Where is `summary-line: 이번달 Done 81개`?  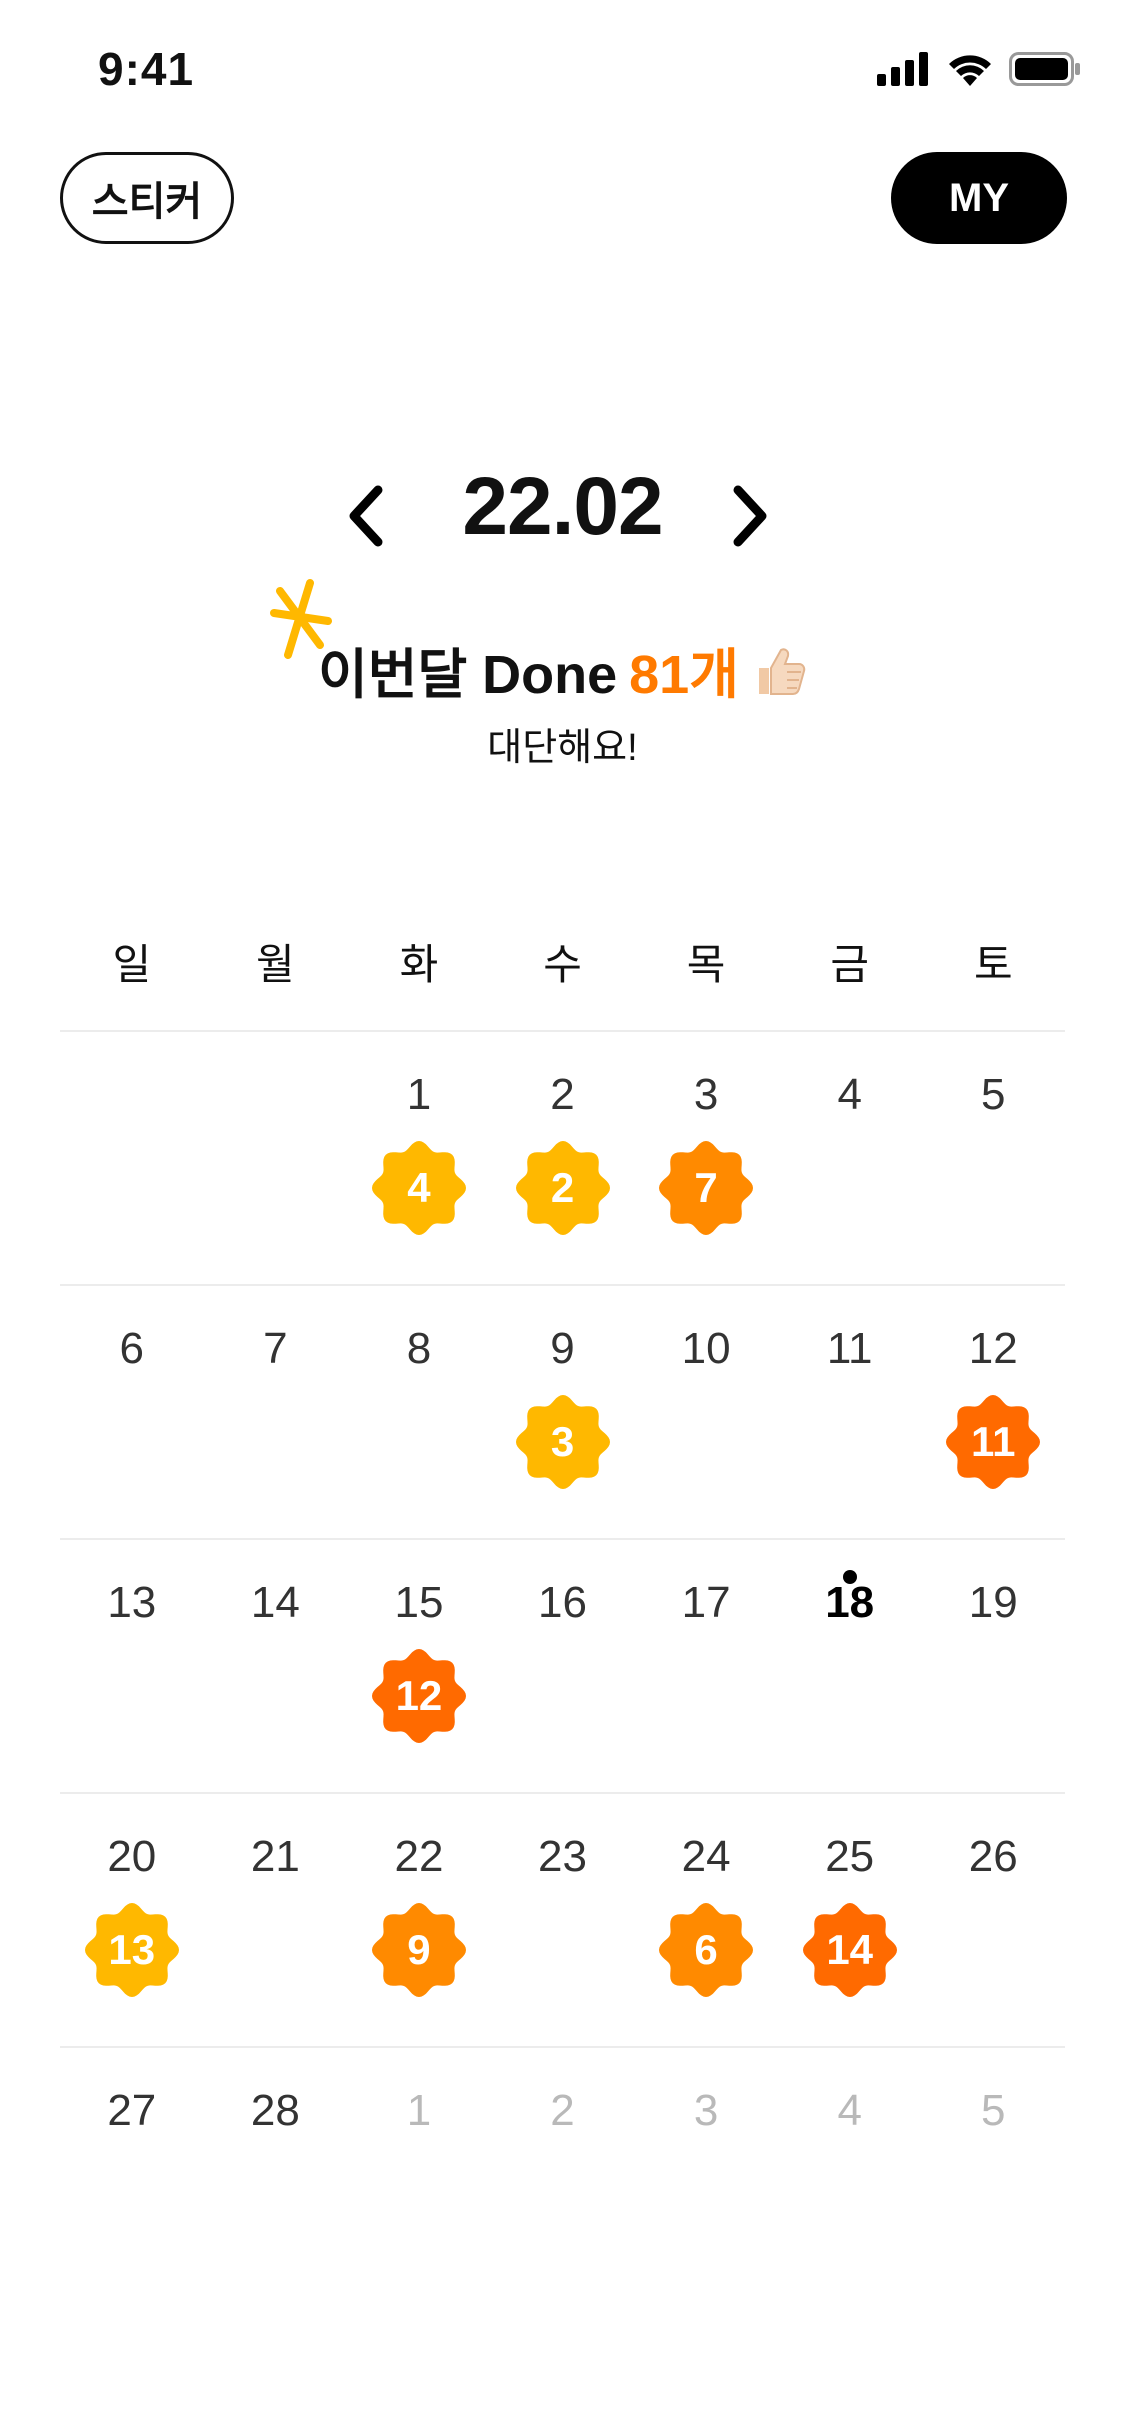 summary-line: 이번달 Done 81개 is located at coordinates (562, 669).